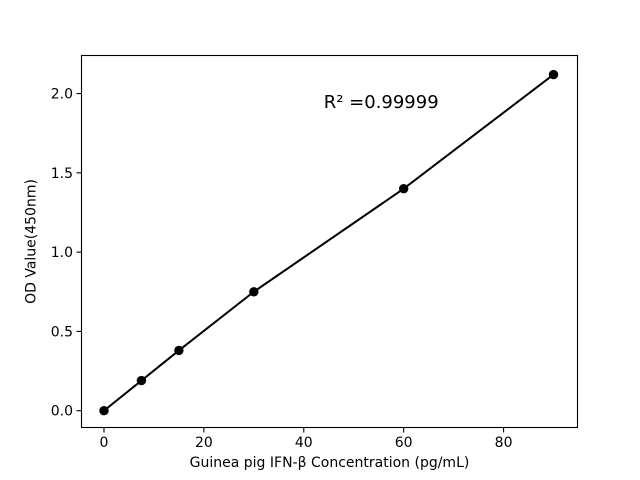 This screenshot has width=640, height=480. What do you see at coordinates (330, 463) in the screenshot?
I see `x-axis-label: Guinea pig IFN-β Concentration (pg/mL)` at bounding box center [330, 463].